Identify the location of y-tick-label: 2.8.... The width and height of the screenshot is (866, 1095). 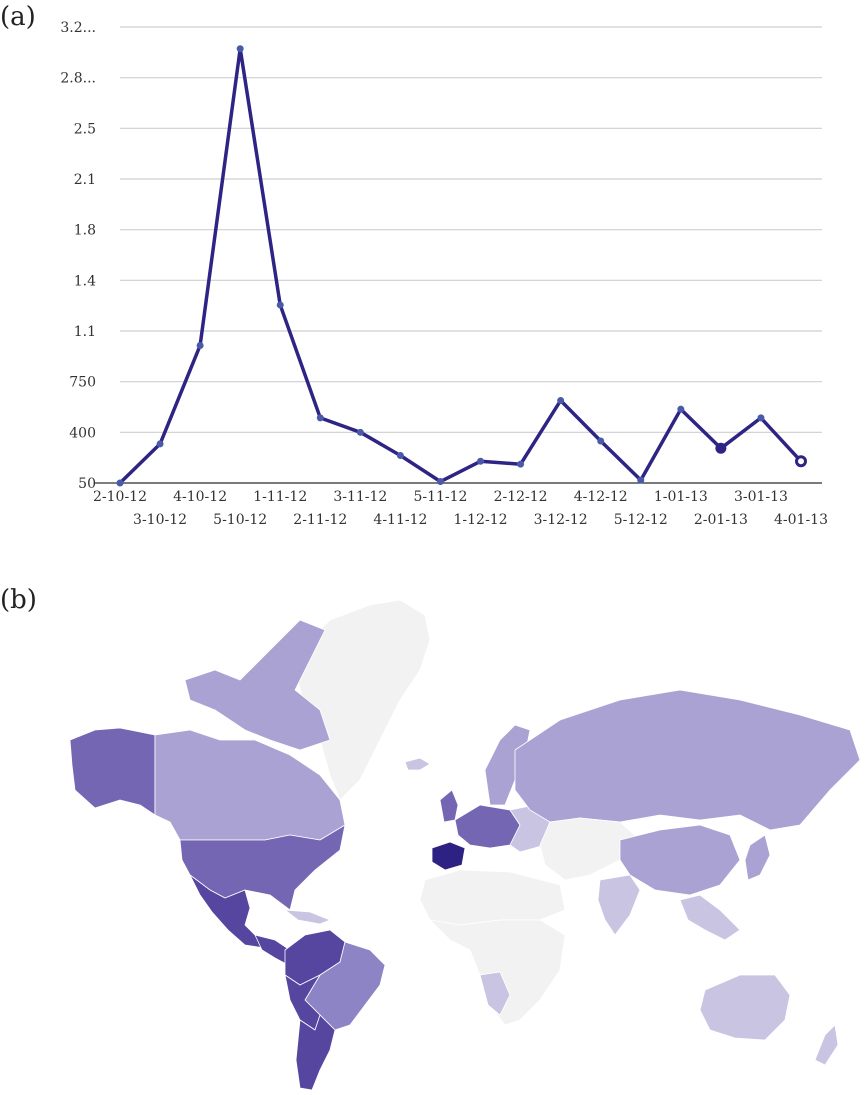
(78, 79).